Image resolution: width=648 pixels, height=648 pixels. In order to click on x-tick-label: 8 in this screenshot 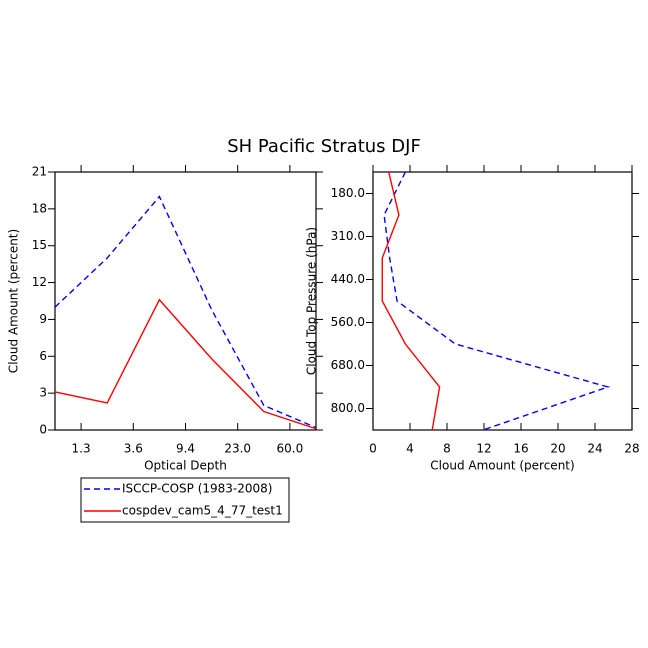, I will do `click(447, 449)`.